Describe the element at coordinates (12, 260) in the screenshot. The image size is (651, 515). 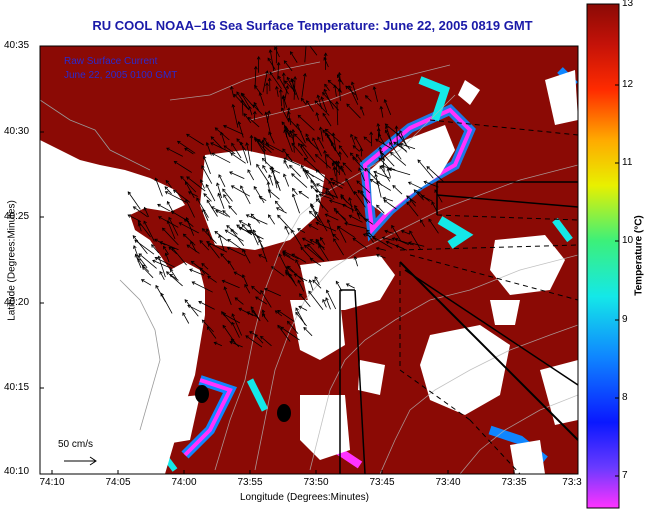
I see `y-axis-title: Latitude (Degrees:Minutes)` at that location.